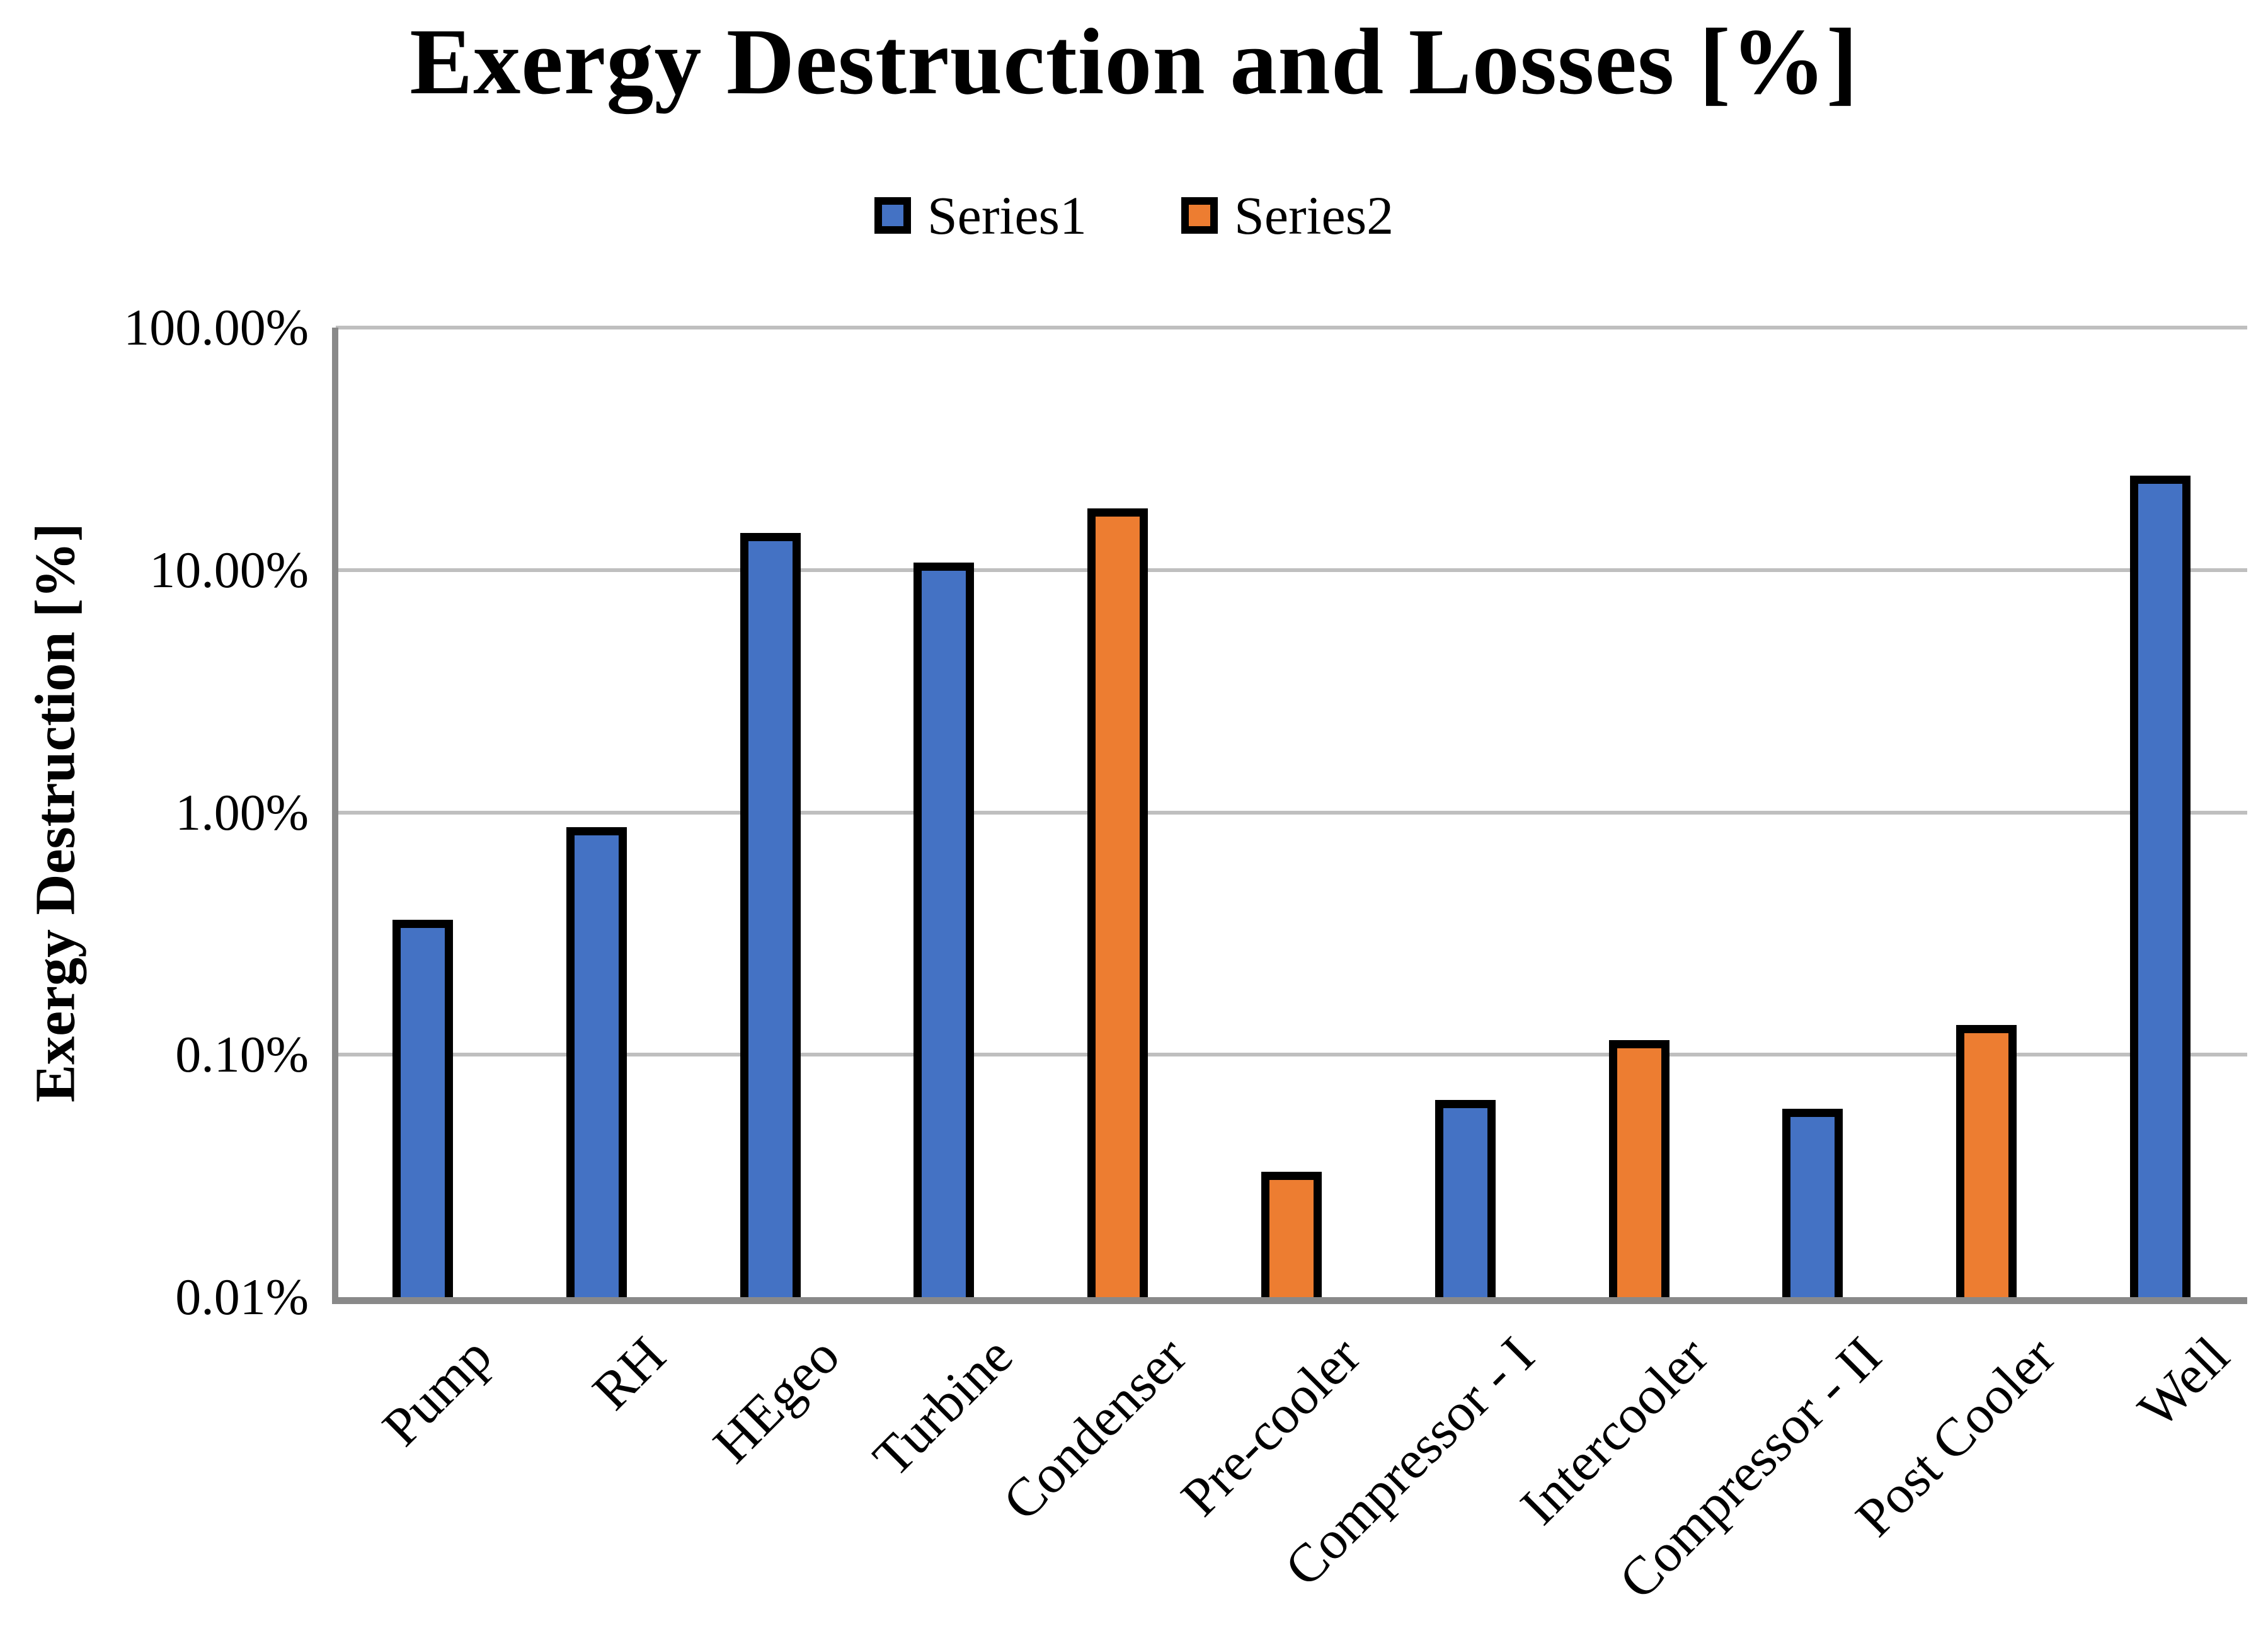 The width and height of the screenshot is (2268, 1643). Describe the element at coordinates (242, 1055) in the screenshot. I see `y-tick-label-0-10: 0.10%` at that location.